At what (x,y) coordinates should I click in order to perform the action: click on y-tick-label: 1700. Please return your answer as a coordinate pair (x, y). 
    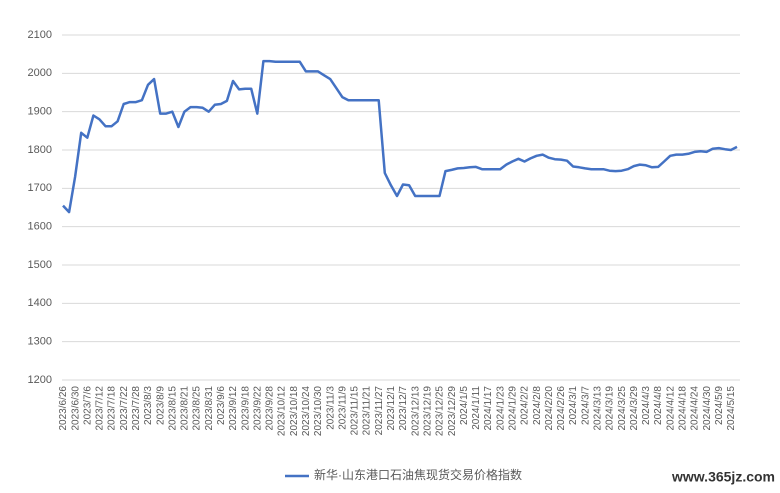
    Looking at the image, I should click on (40, 188).